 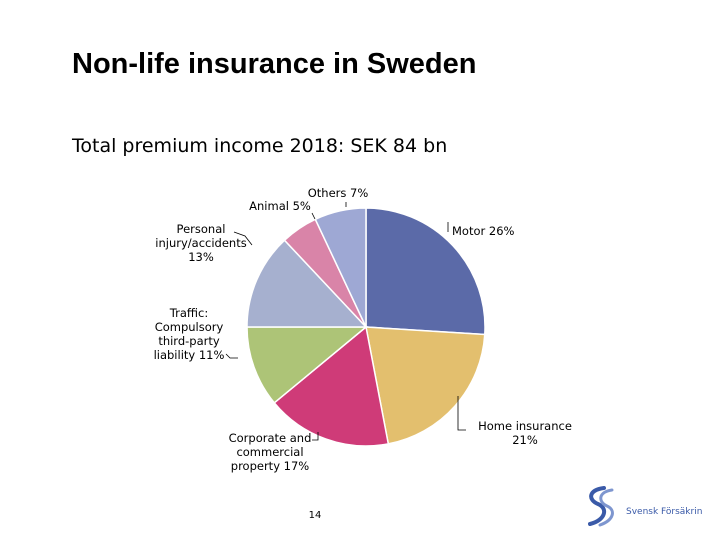 I want to click on pie-slice-personal-injury-accidents, so click(x=307, y=283).